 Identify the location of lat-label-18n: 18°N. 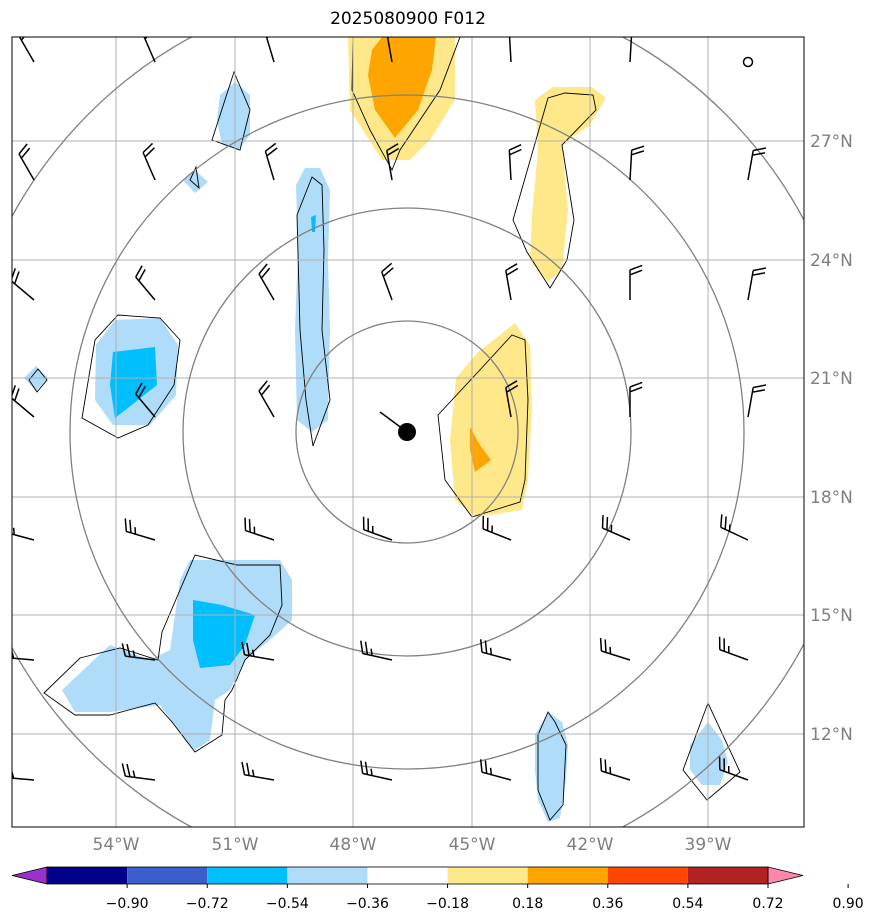
(831, 498).